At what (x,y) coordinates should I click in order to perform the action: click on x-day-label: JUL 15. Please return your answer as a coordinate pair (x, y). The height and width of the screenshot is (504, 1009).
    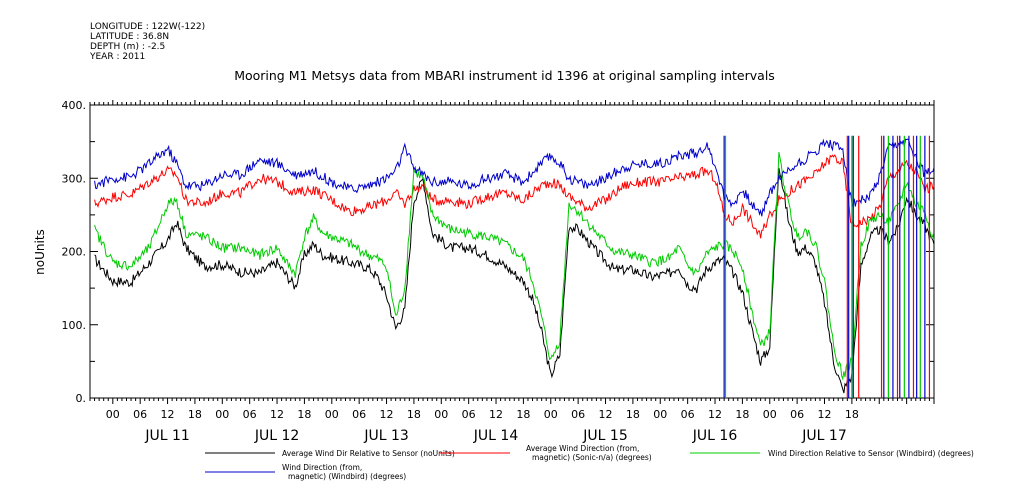
    Looking at the image, I should click on (604, 436).